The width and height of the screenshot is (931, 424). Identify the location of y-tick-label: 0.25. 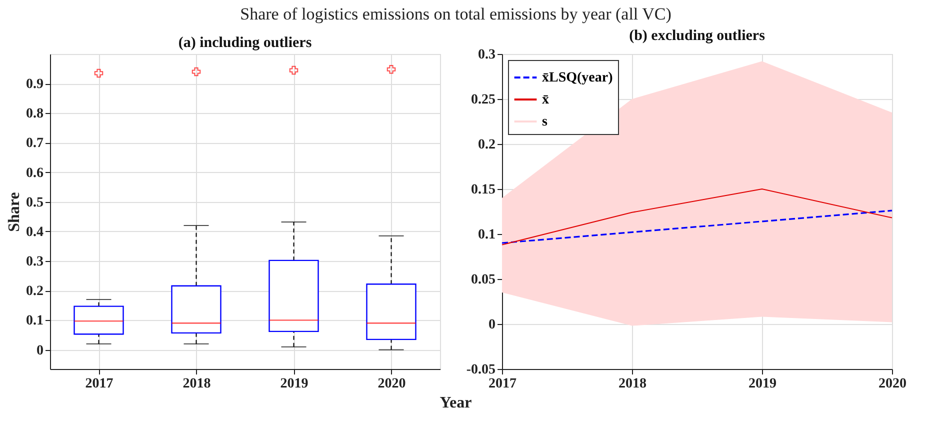
(483, 100).